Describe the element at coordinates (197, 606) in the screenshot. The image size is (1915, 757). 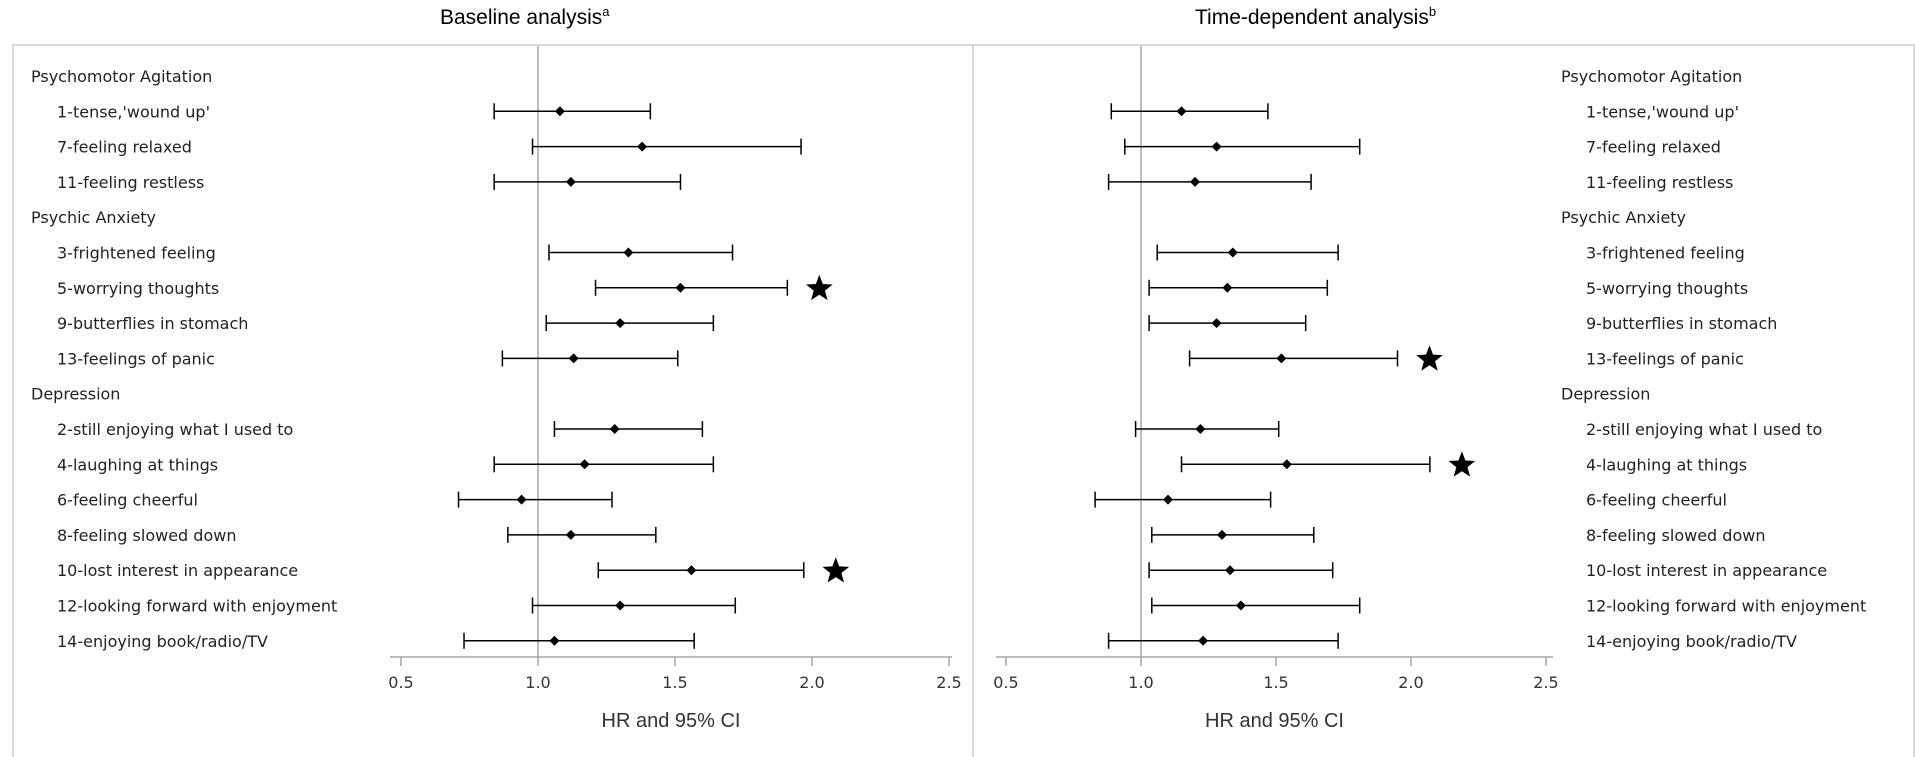
I see `left-row-label: 12-looking forward with enjoyment` at that location.